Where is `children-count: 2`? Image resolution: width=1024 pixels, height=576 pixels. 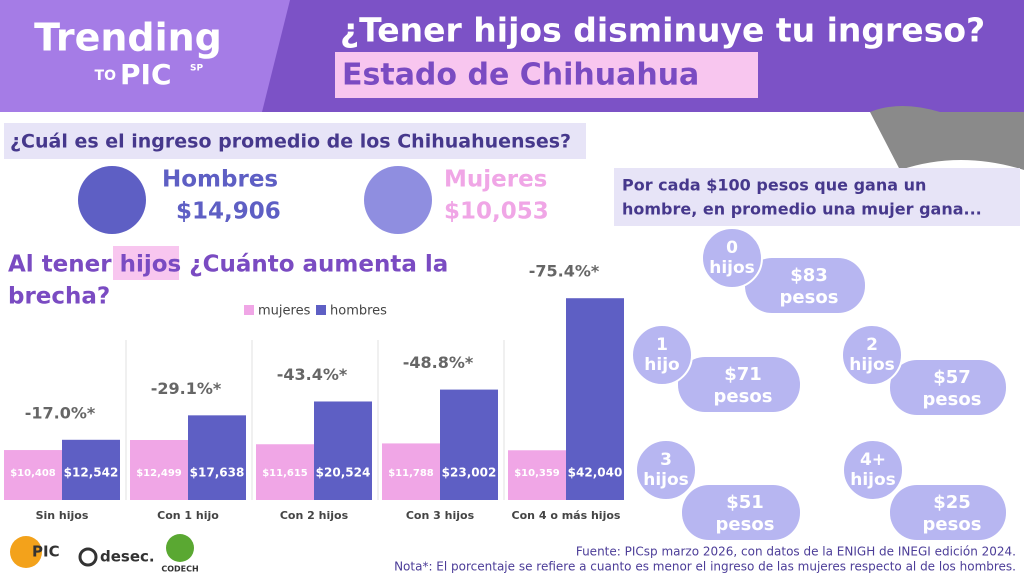 children-count: 2 is located at coordinates (872, 345).